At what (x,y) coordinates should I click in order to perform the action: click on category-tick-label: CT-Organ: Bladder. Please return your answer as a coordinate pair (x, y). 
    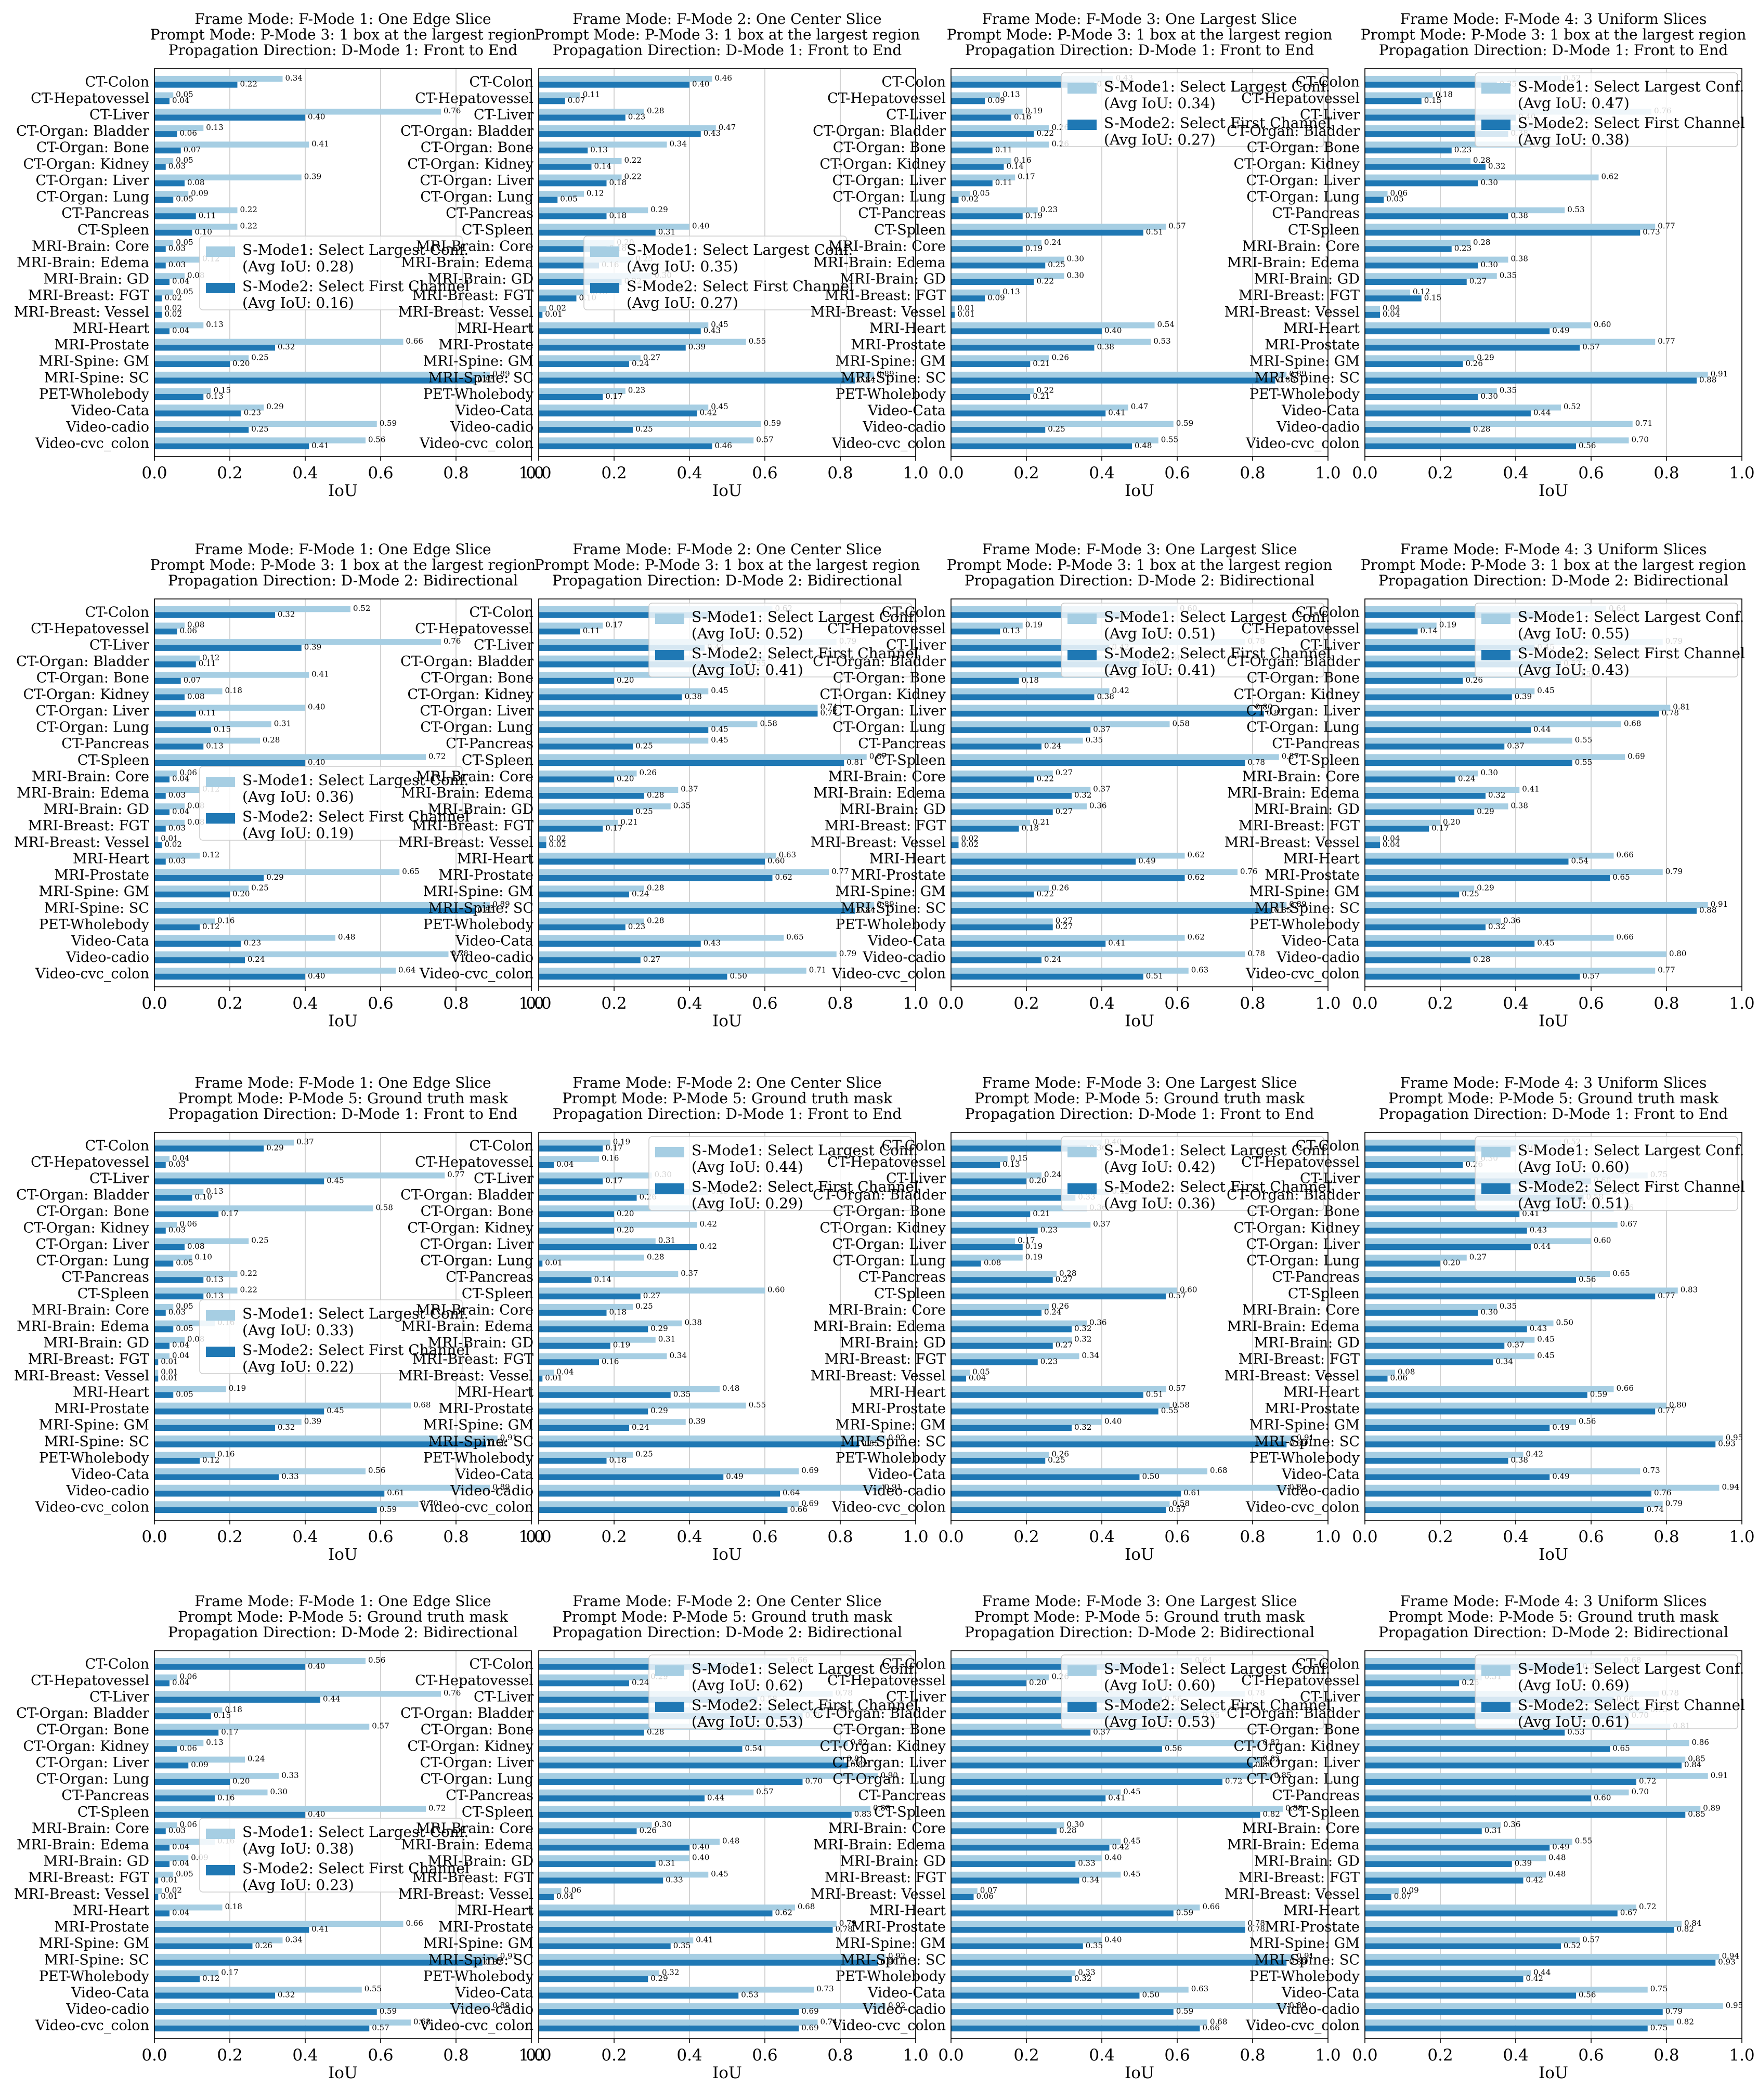
    Looking at the image, I should click on (466, 662).